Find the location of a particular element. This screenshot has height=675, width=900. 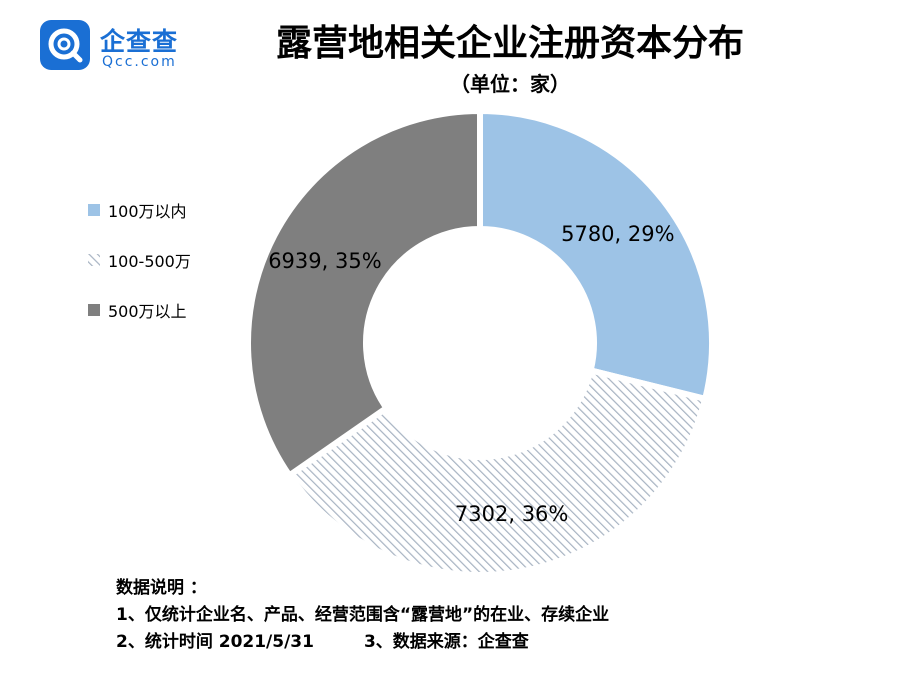

qcc-logo: 企查查 Qcc.com is located at coordinates (120, 45).